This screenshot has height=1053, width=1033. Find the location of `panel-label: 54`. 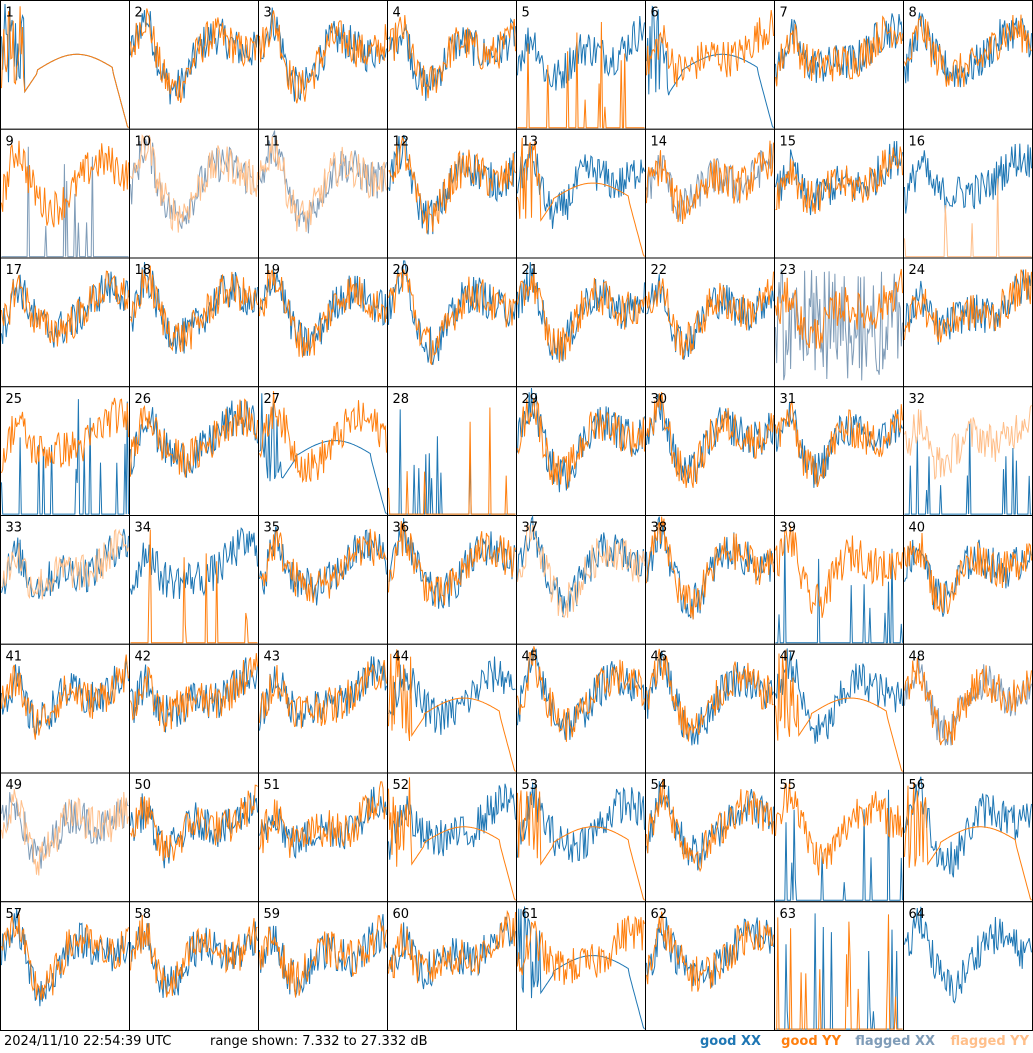

panel-label: 54 is located at coordinates (659, 785).